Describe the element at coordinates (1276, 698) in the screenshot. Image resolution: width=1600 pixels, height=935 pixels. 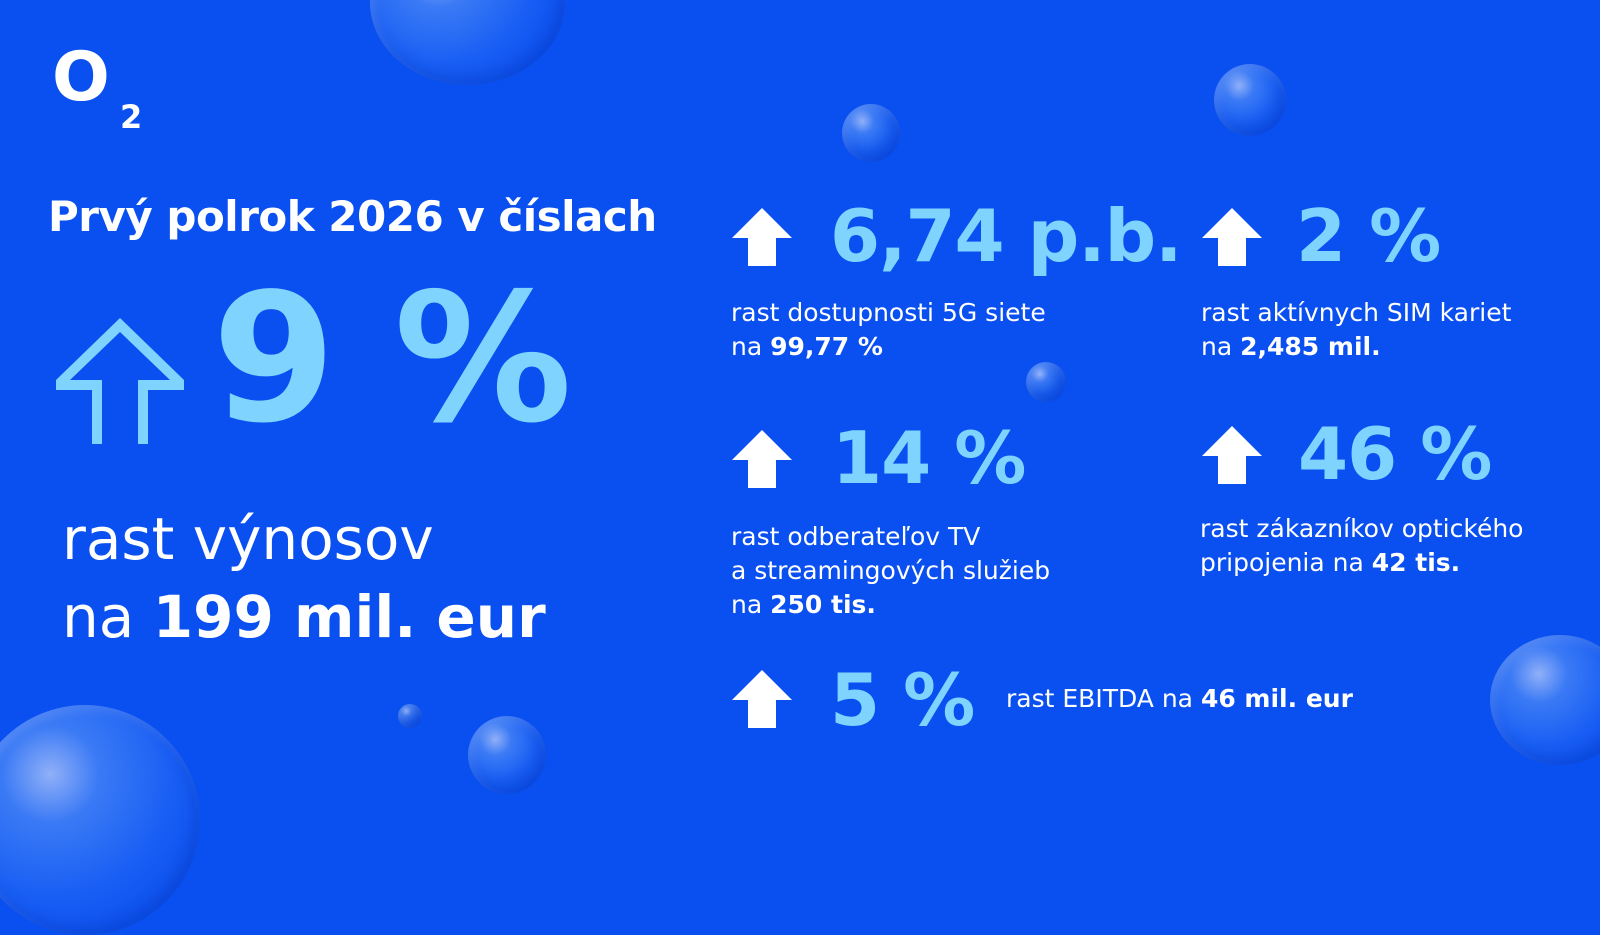
I see `stat-desc-bold: 46 mil. eur` at that location.